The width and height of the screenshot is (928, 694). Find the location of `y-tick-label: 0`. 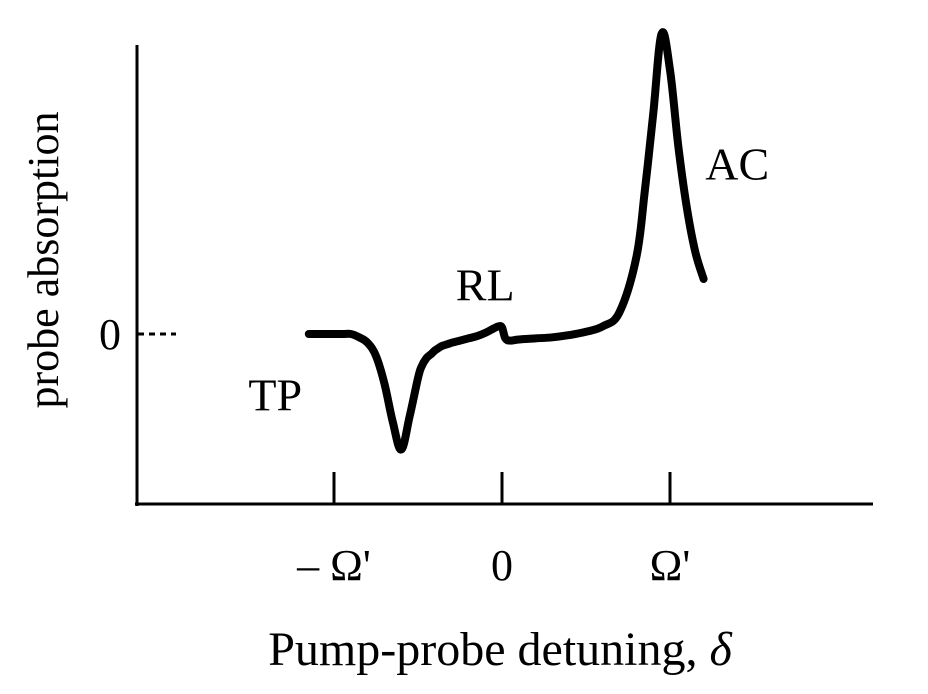

y-tick-label: 0 is located at coordinates (110, 334).